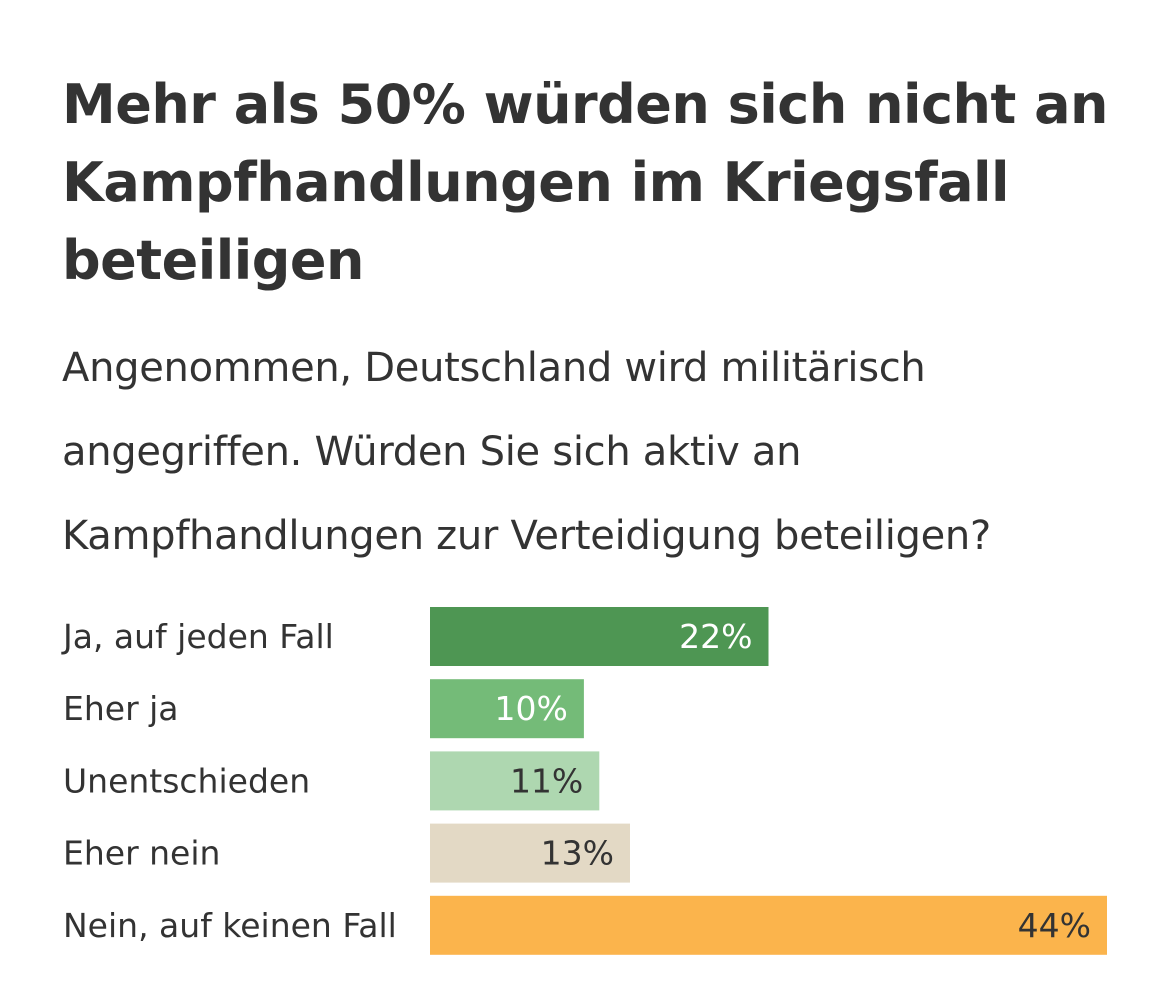  What do you see at coordinates (415, 636) in the screenshot?
I see `bar-row: Ja, auf jeden Fall 22%` at bounding box center [415, 636].